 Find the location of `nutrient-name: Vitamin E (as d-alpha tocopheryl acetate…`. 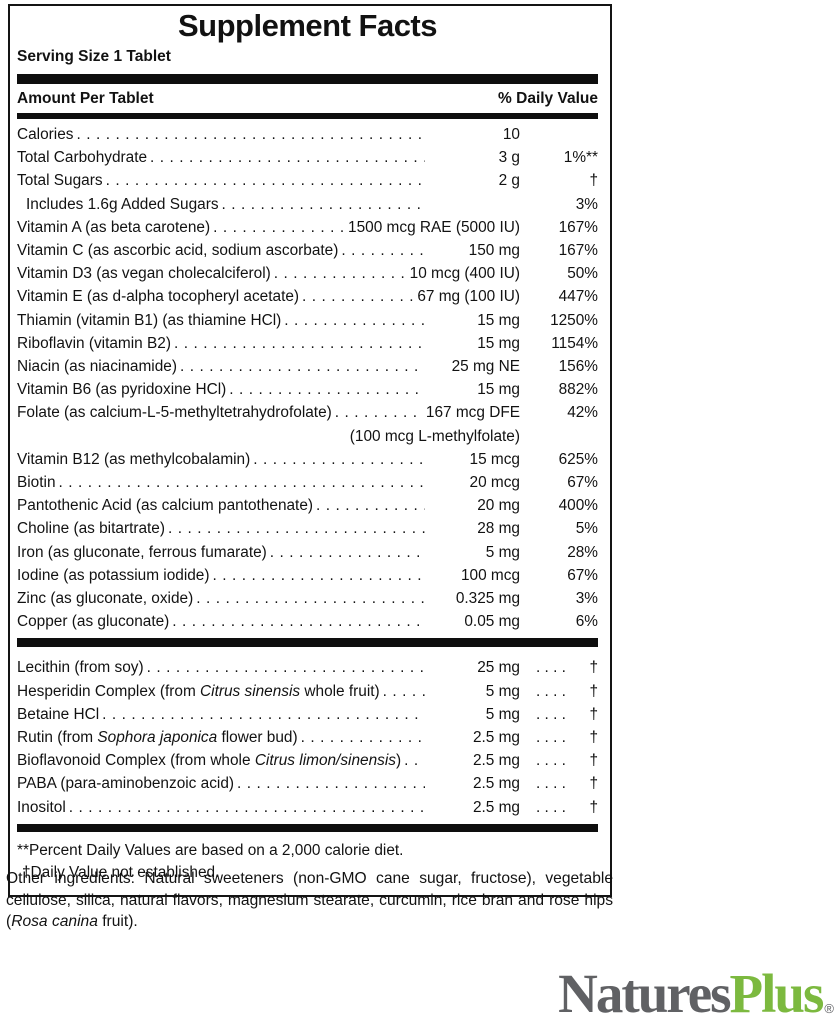

nutrient-name: Vitamin E (as d-alpha tocopheryl acetate… is located at coordinates (158, 296).